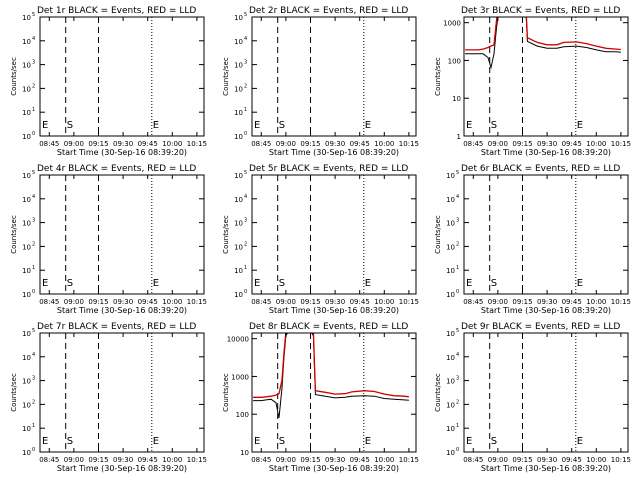 This screenshot has height=480, width=640. Describe the element at coordinates (197, 302) in the screenshot. I see `x-tick-label: 10:15` at that location.